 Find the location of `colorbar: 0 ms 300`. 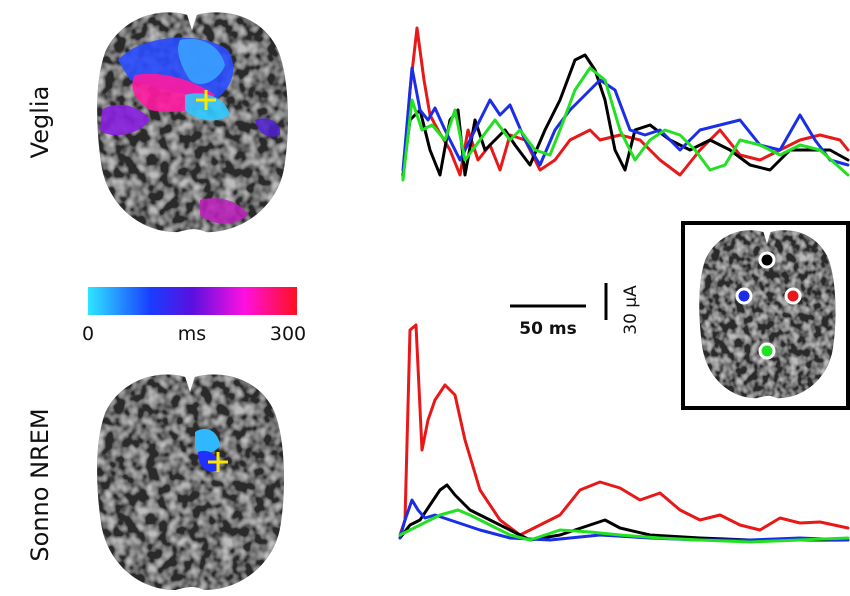

colorbar: 0 ms 300 is located at coordinates (194, 316).